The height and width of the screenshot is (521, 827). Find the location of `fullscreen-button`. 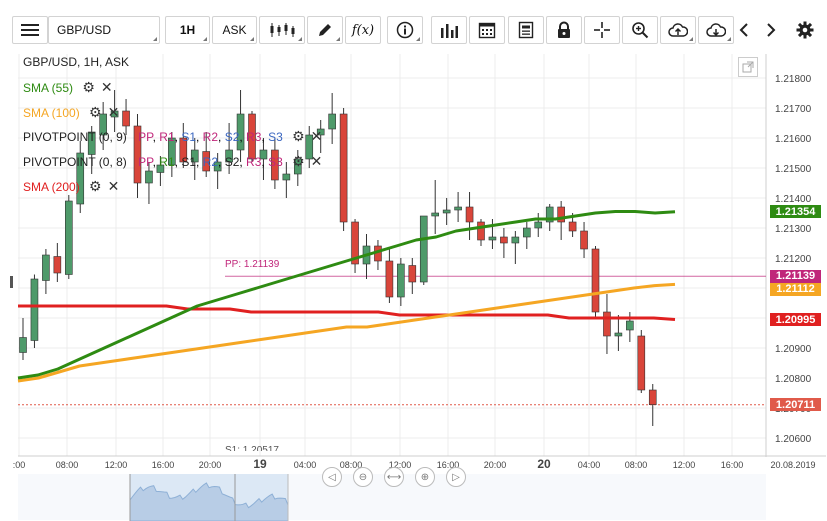

fullscreen-button is located at coordinates (748, 67).